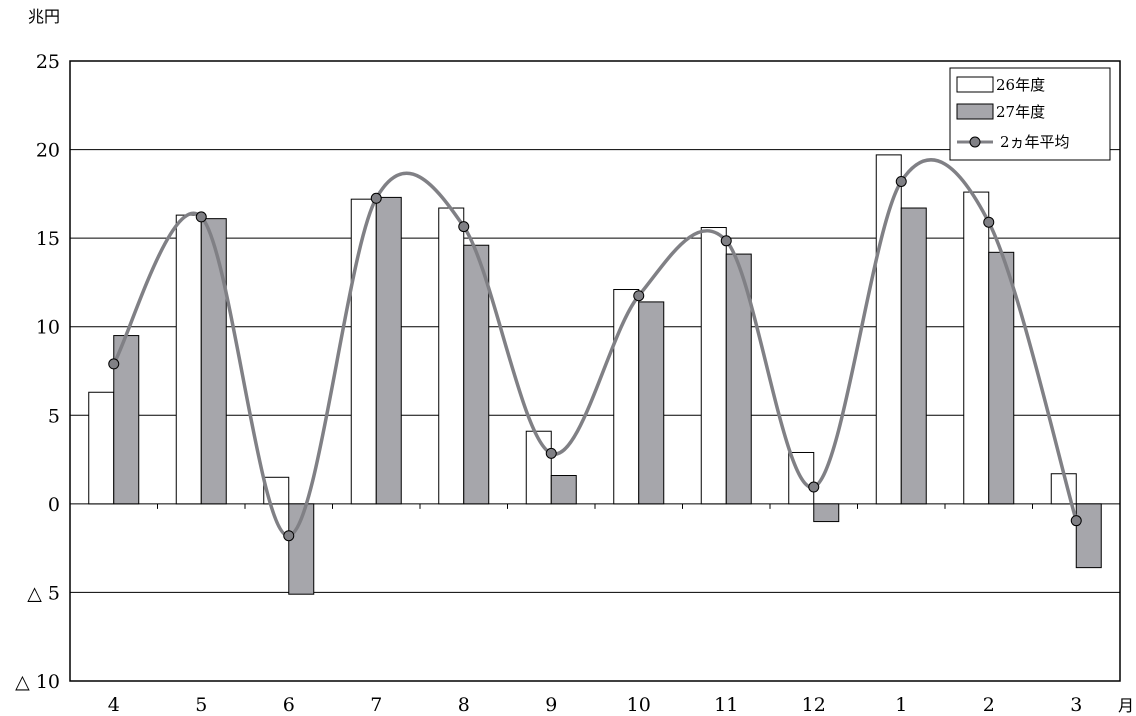 Image resolution: width=1136 pixels, height=716 pixels. What do you see at coordinates (289, 705) in the screenshot?
I see `x-tick-label: 6` at bounding box center [289, 705].